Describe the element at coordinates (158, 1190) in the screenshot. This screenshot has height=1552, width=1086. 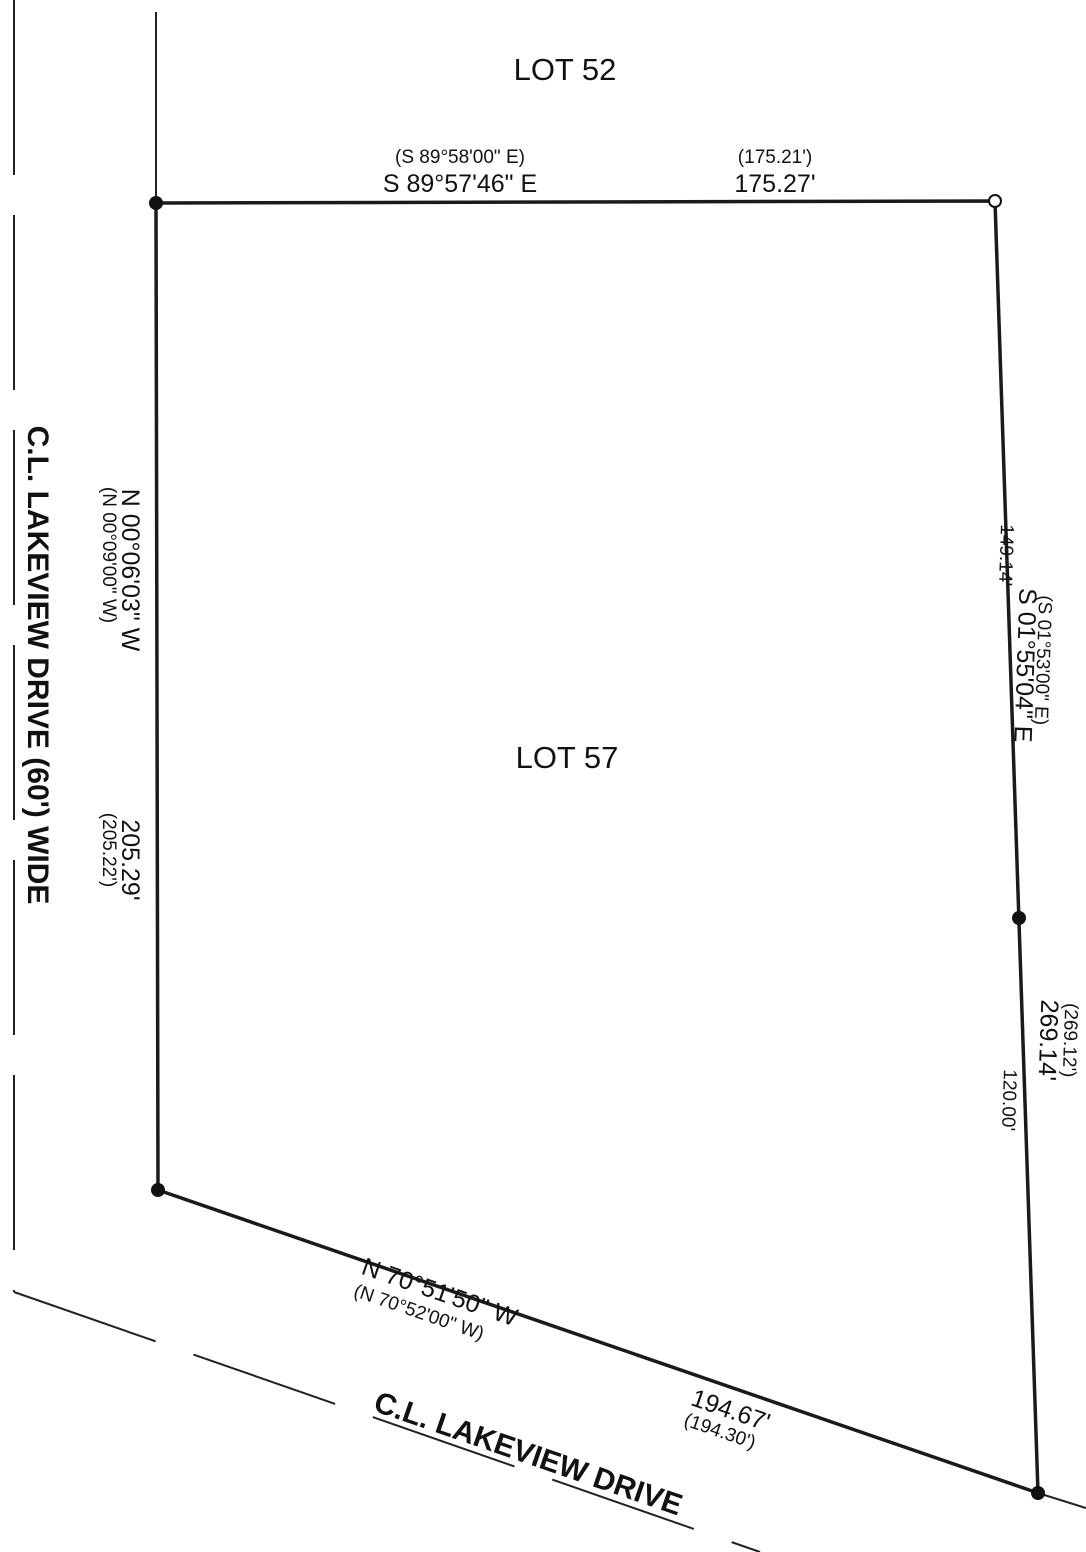
I see `corner-monument-southwest` at that location.